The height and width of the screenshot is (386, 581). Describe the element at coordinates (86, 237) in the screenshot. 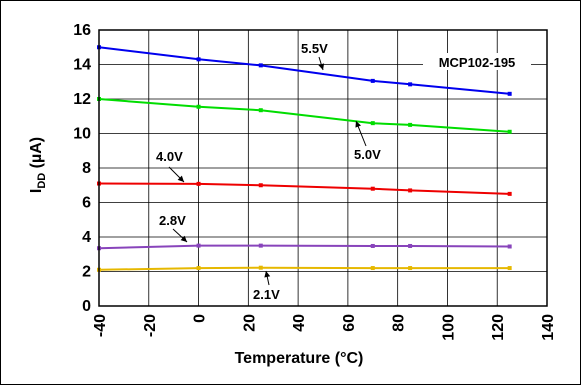

I see `y-tick-label: 4` at that location.